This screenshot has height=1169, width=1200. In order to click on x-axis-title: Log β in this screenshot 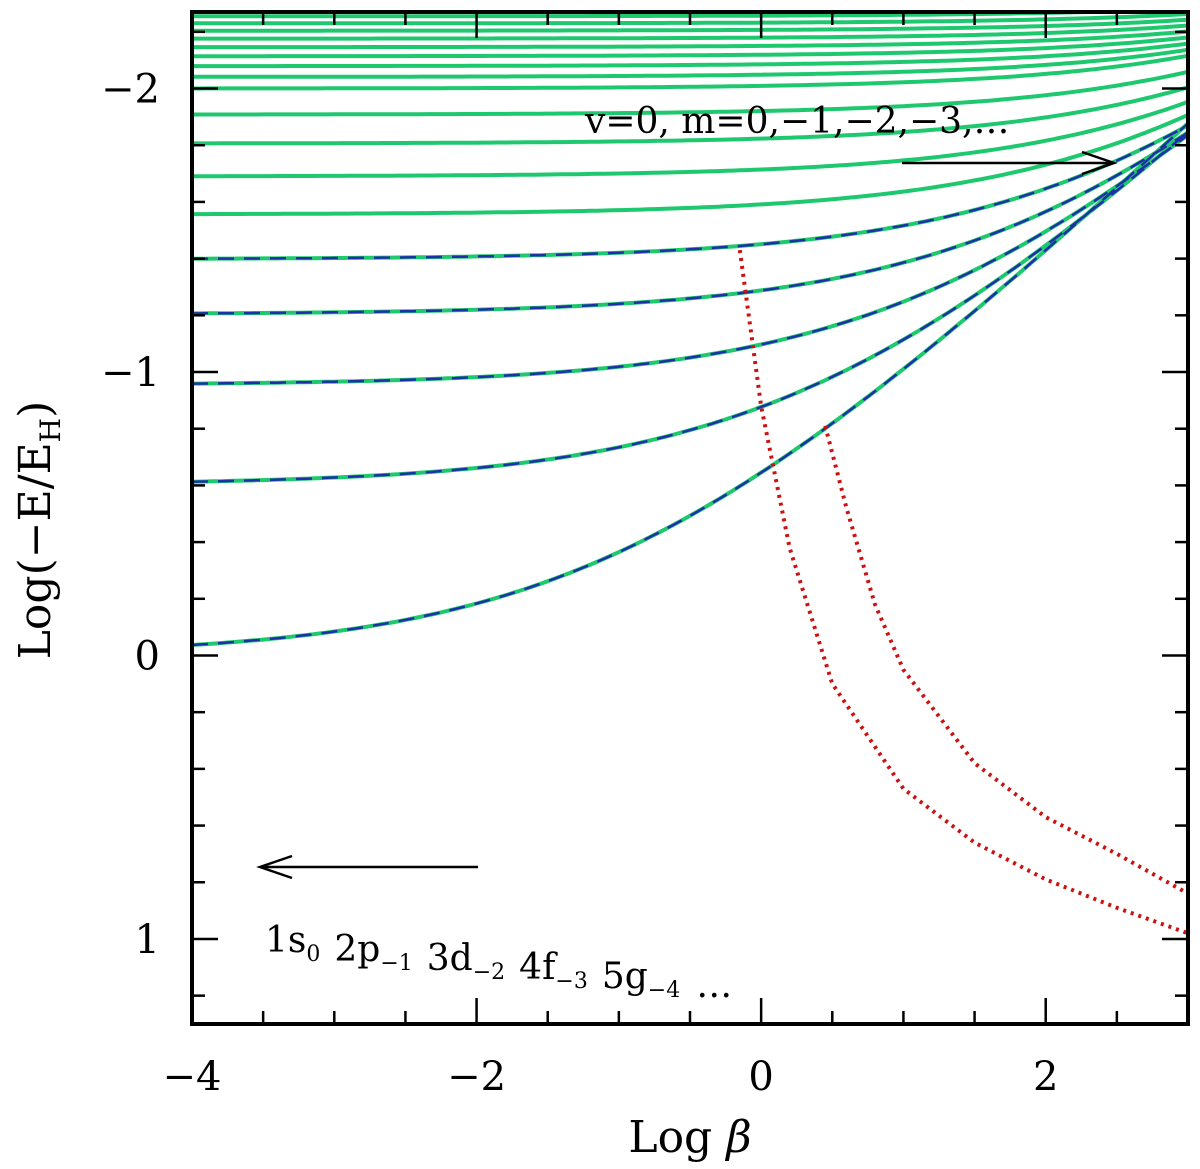, I will do `click(689, 1137)`.